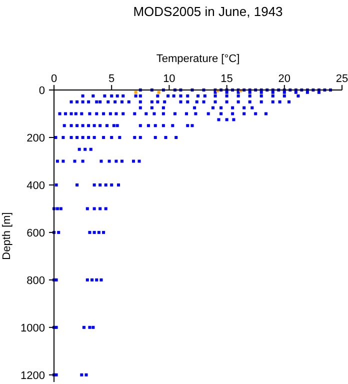  I want to click on chart-title: MODS2005 in June, 1943, so click(208, 11).